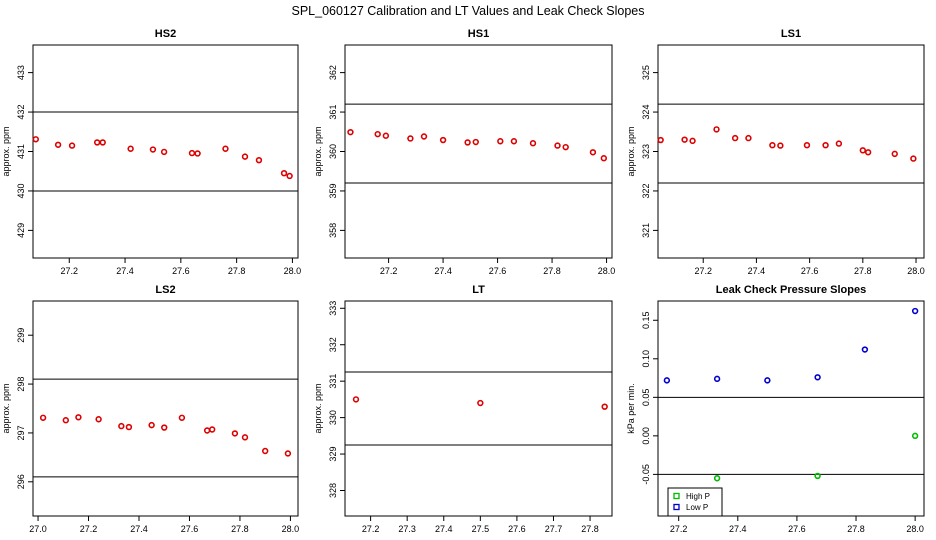 The width and height of the screenshot is (936, 540). What do you see at coordinates (190, 529) in the screenshot?
I see `x-tick-label: 27.6` at bounding box center [190, 529].